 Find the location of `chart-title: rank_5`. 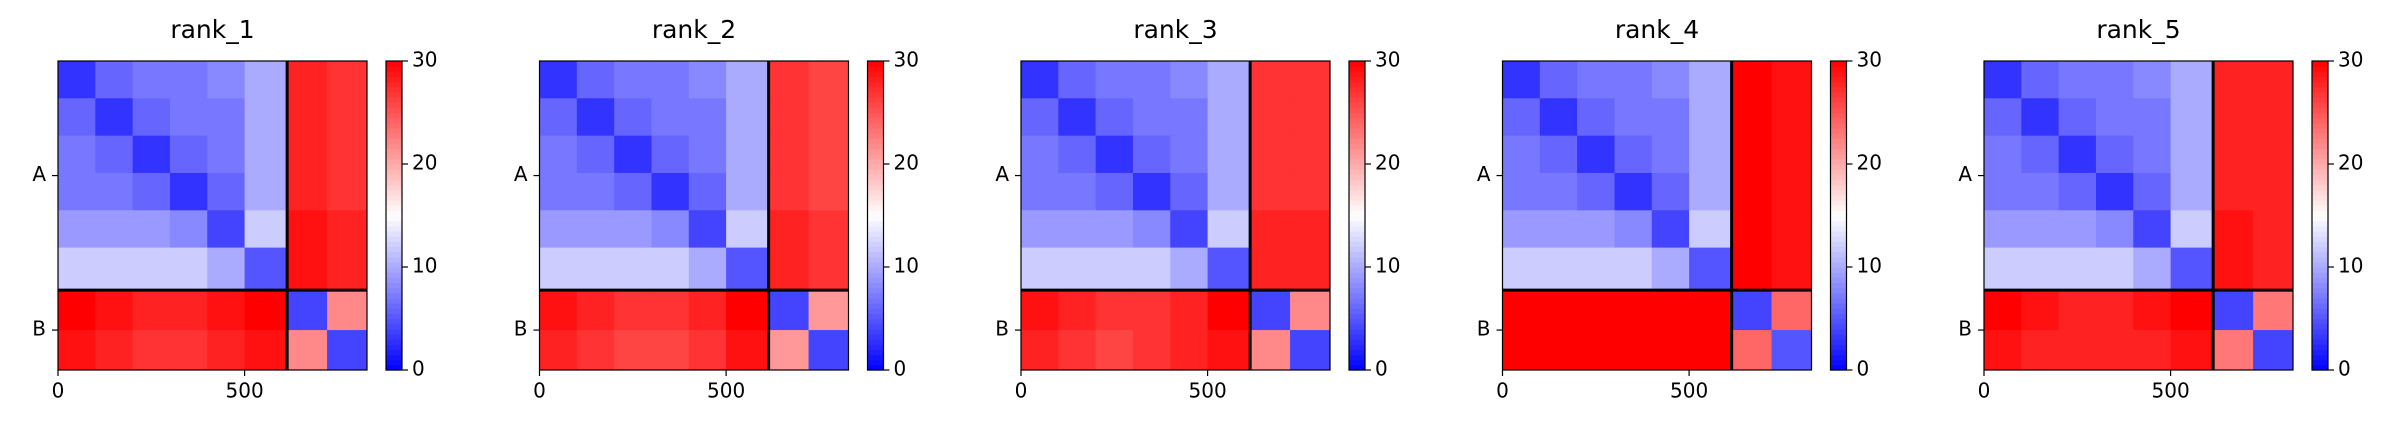

chart-title: rank_5 is located at coordinates (2138, 29).